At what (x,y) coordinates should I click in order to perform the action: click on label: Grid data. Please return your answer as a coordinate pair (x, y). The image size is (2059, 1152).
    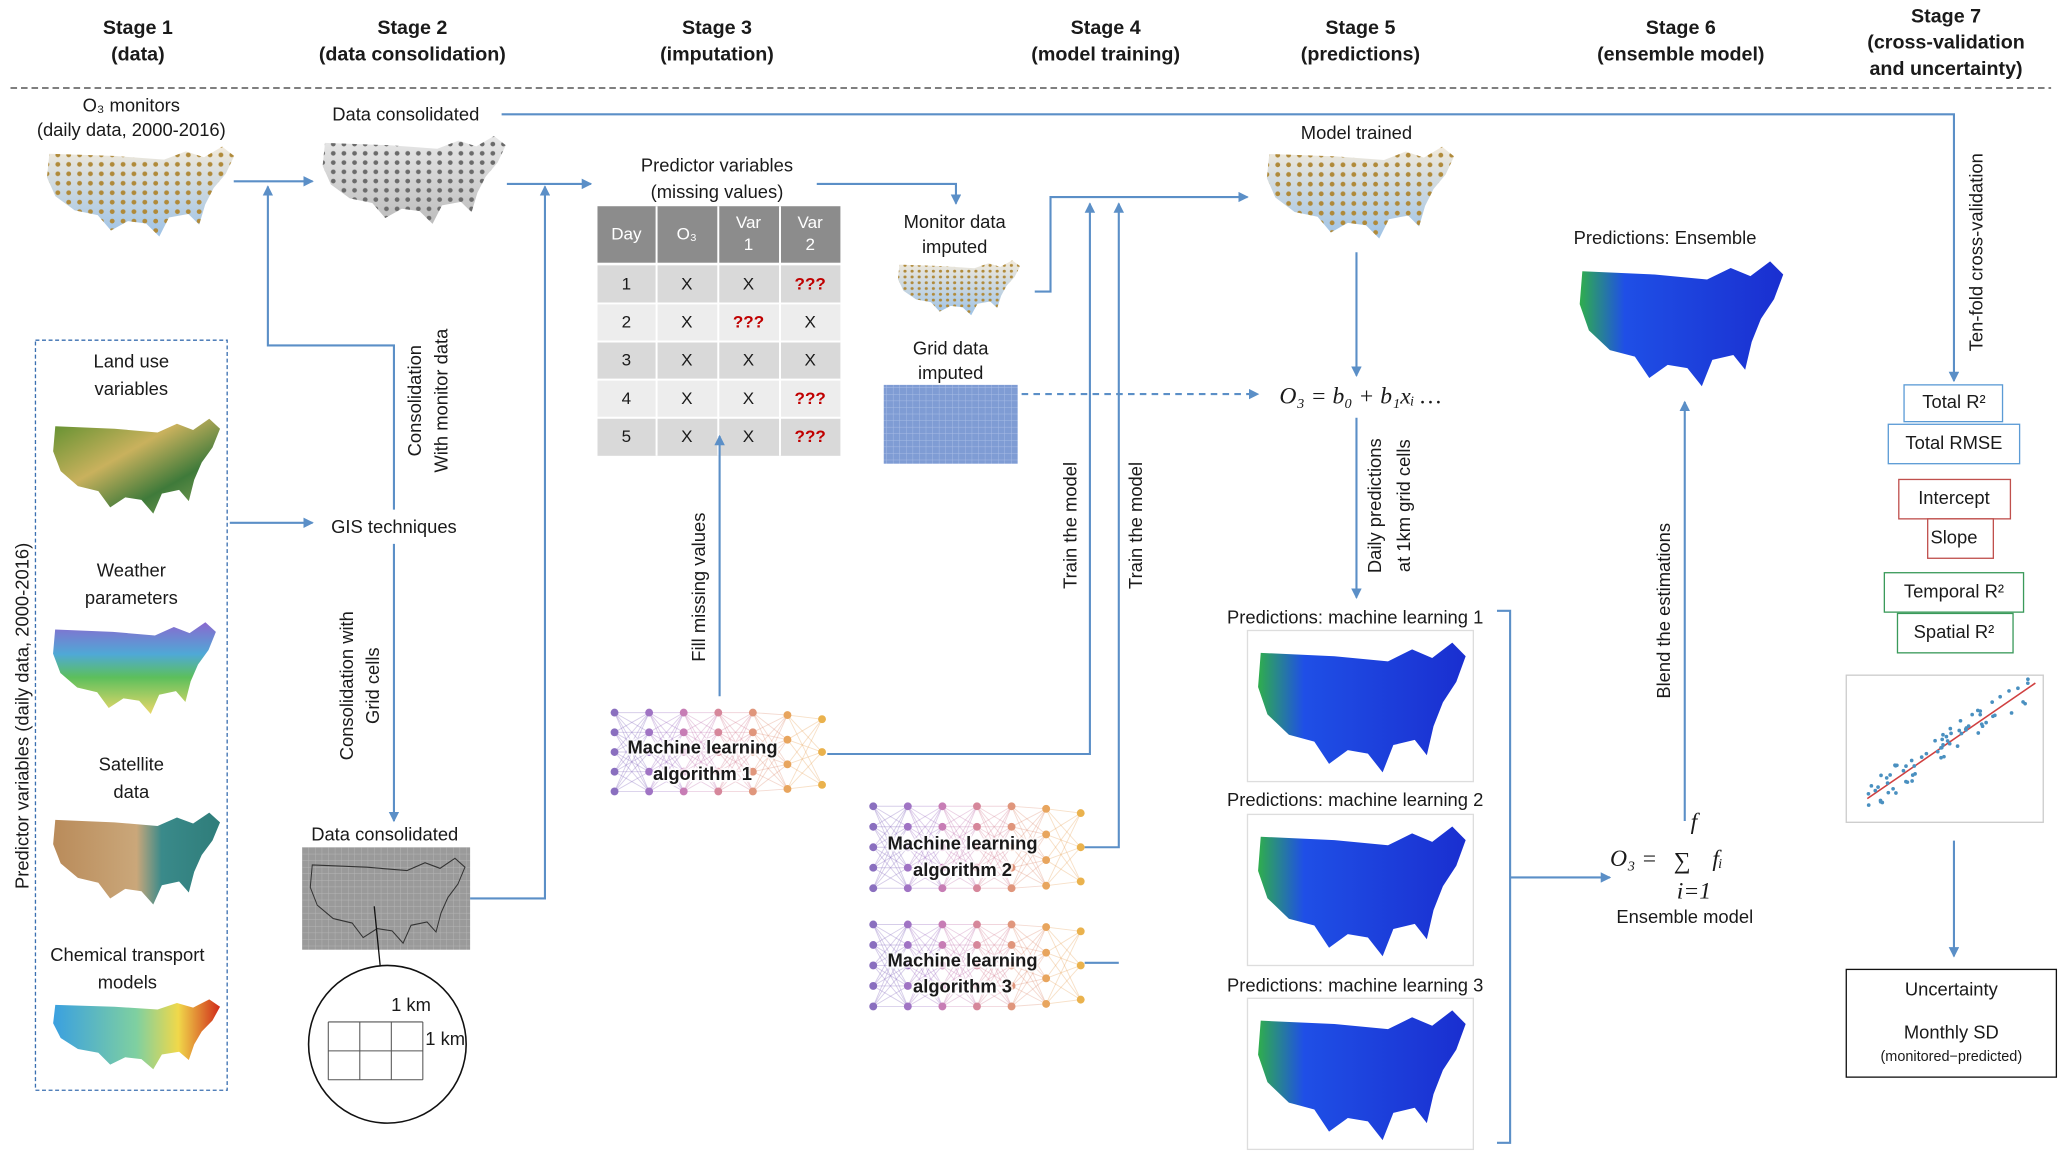
    Looking at the image, I should click on (951, 347).